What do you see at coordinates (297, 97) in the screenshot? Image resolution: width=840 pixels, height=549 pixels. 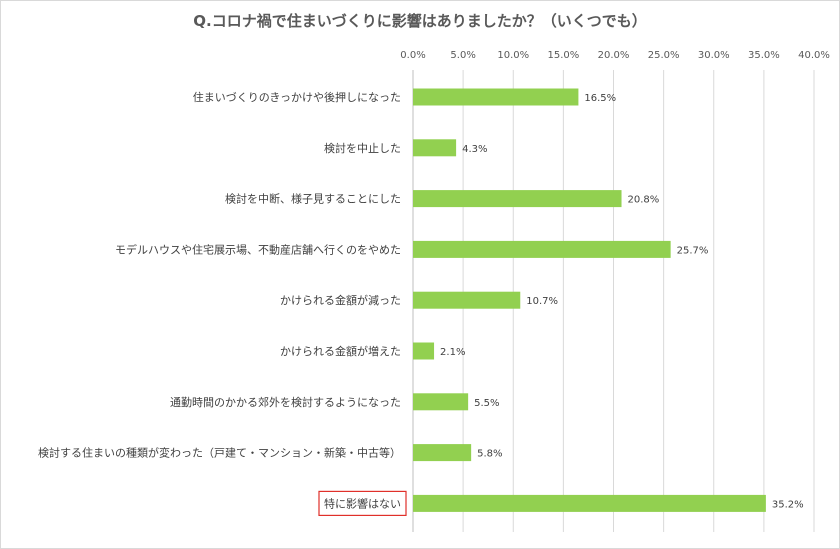 I see `category-label: 住まいづくりのきっかけや後押しになった` at bounding box center [297, 97].